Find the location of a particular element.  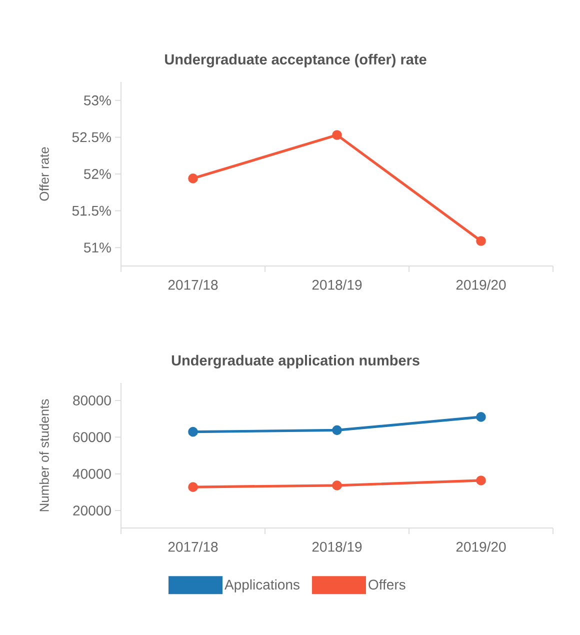

y-tick-label: 60000 is located at coordinates (92, 437).